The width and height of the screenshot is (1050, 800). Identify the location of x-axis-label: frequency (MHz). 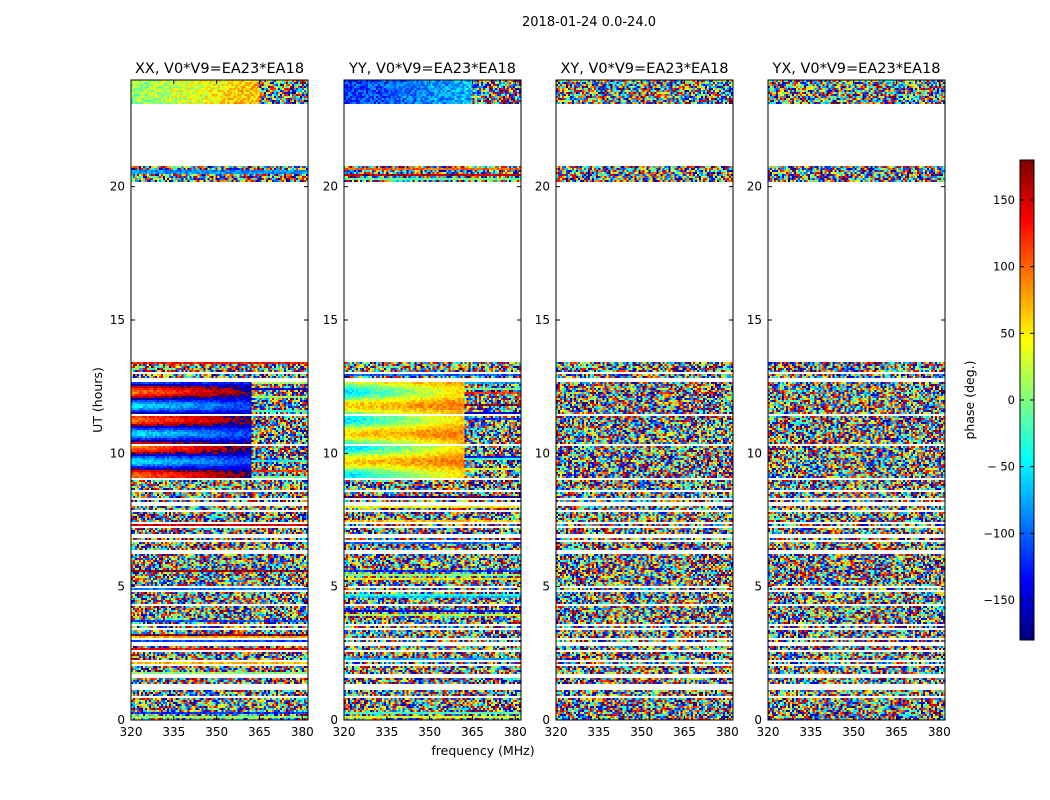
(482, 750).